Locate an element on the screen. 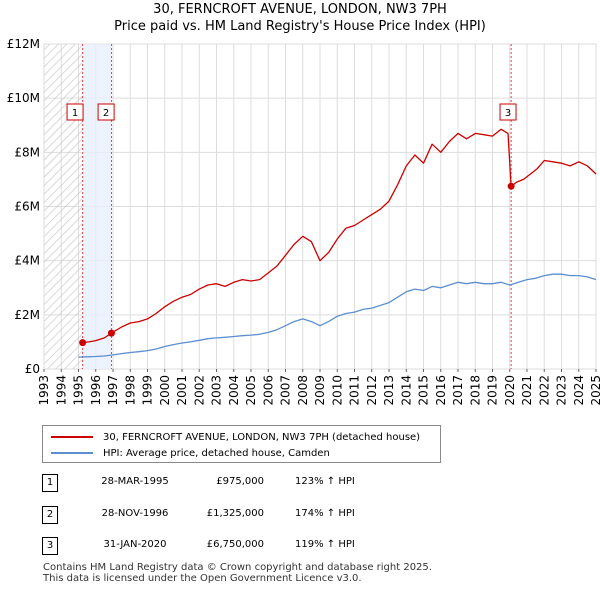  y-tick-label: £2M is located at coordinates (27, 315).